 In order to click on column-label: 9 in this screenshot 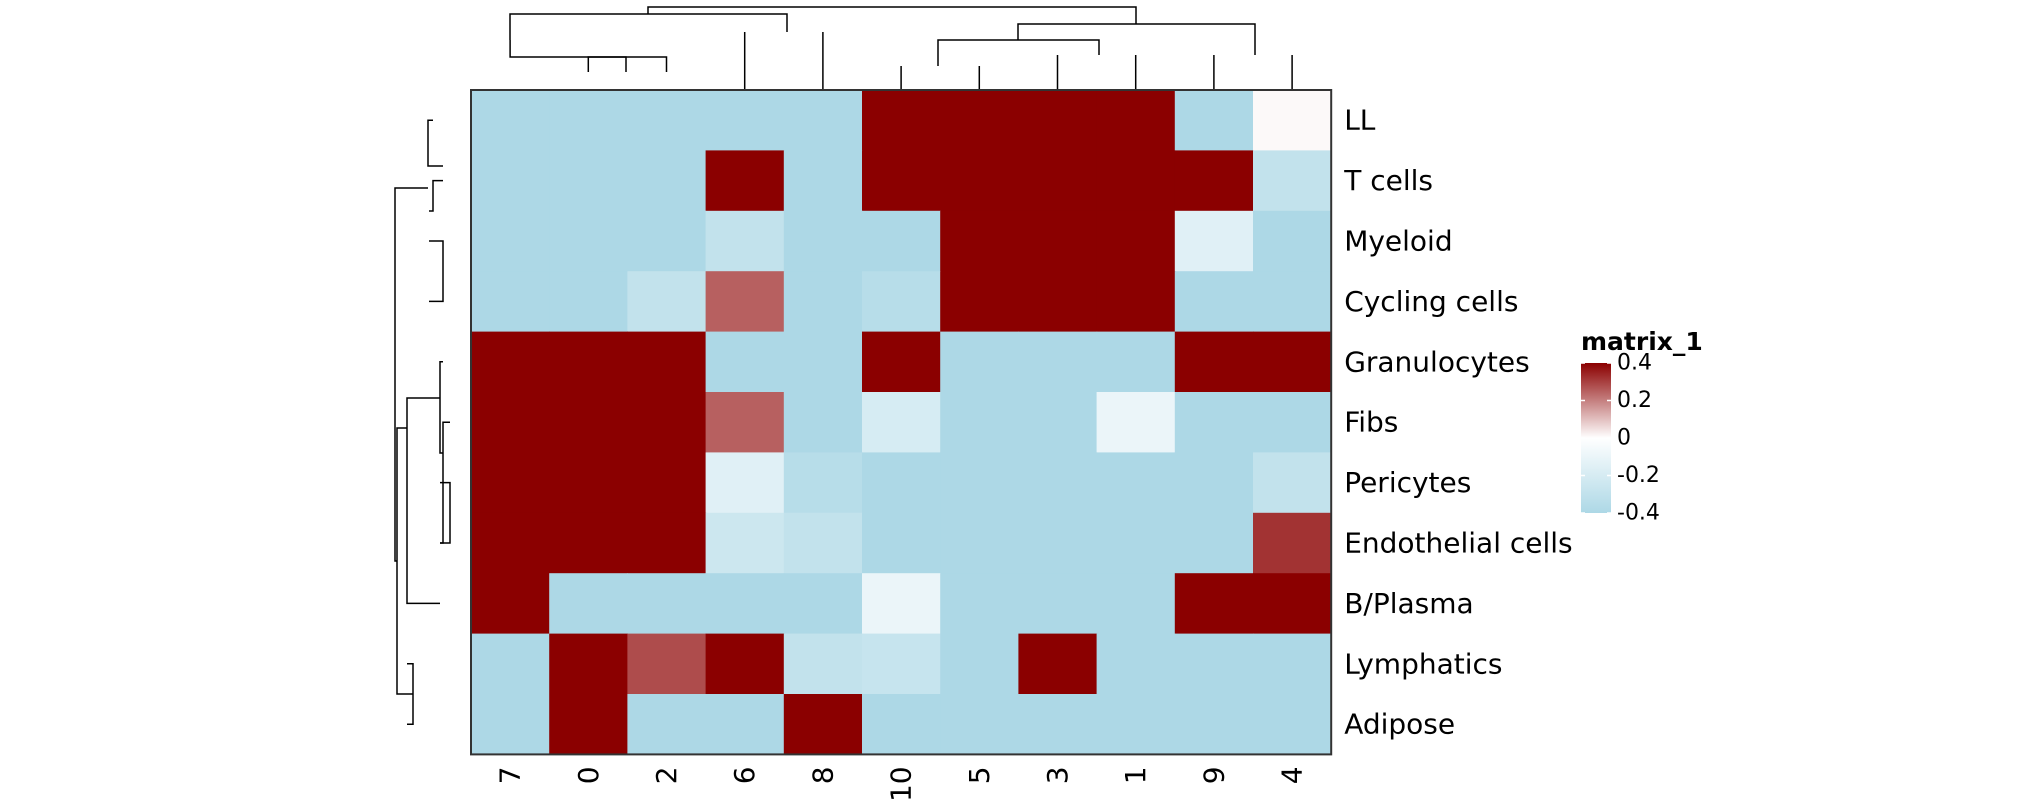, I will do `click(1213, 775)`.